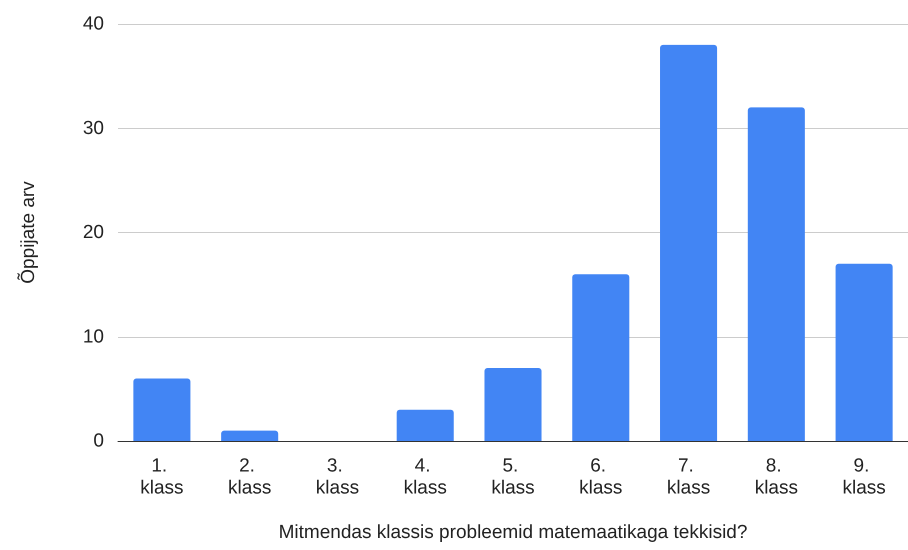  Describe the element at coordinates (600, 477) in the screenshot. I see `x-tick-label: 6. klass` at that location.